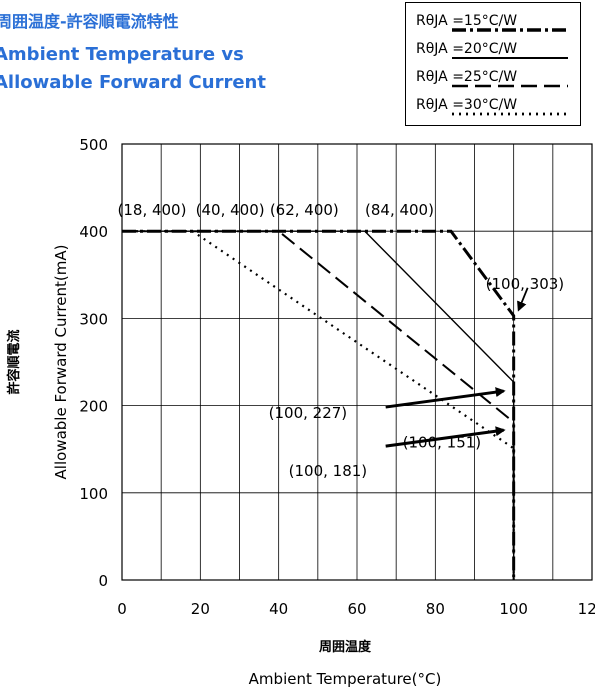 The height and width of the screenshot is (698, 595). I want to click on x-tick-label: 80, so click(435, 609).